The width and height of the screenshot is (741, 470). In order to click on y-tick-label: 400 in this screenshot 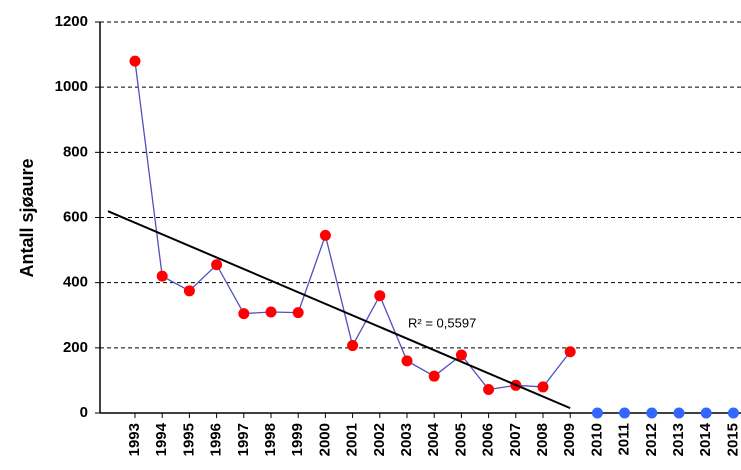, I will do `click(75, 282)`.